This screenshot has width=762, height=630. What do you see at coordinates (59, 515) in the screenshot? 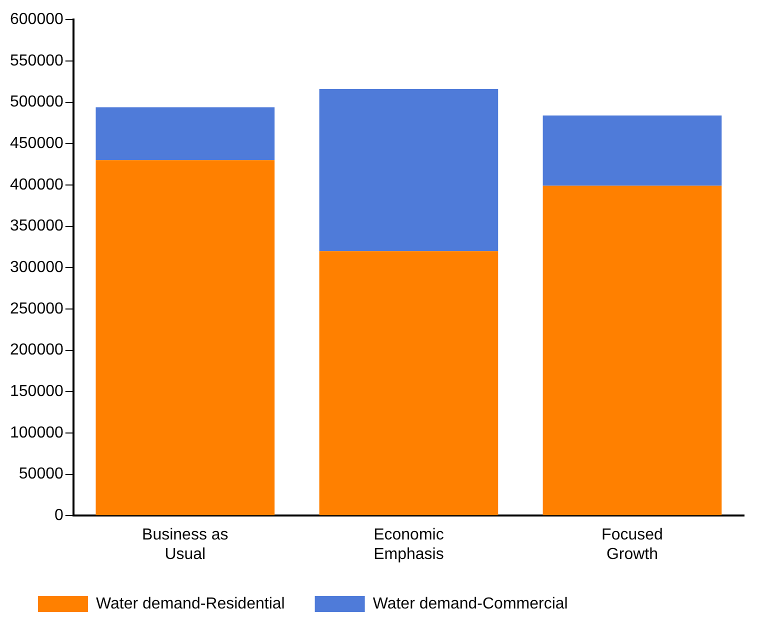
I see `y-tick-label: 0` at bounding box center [59, 515].